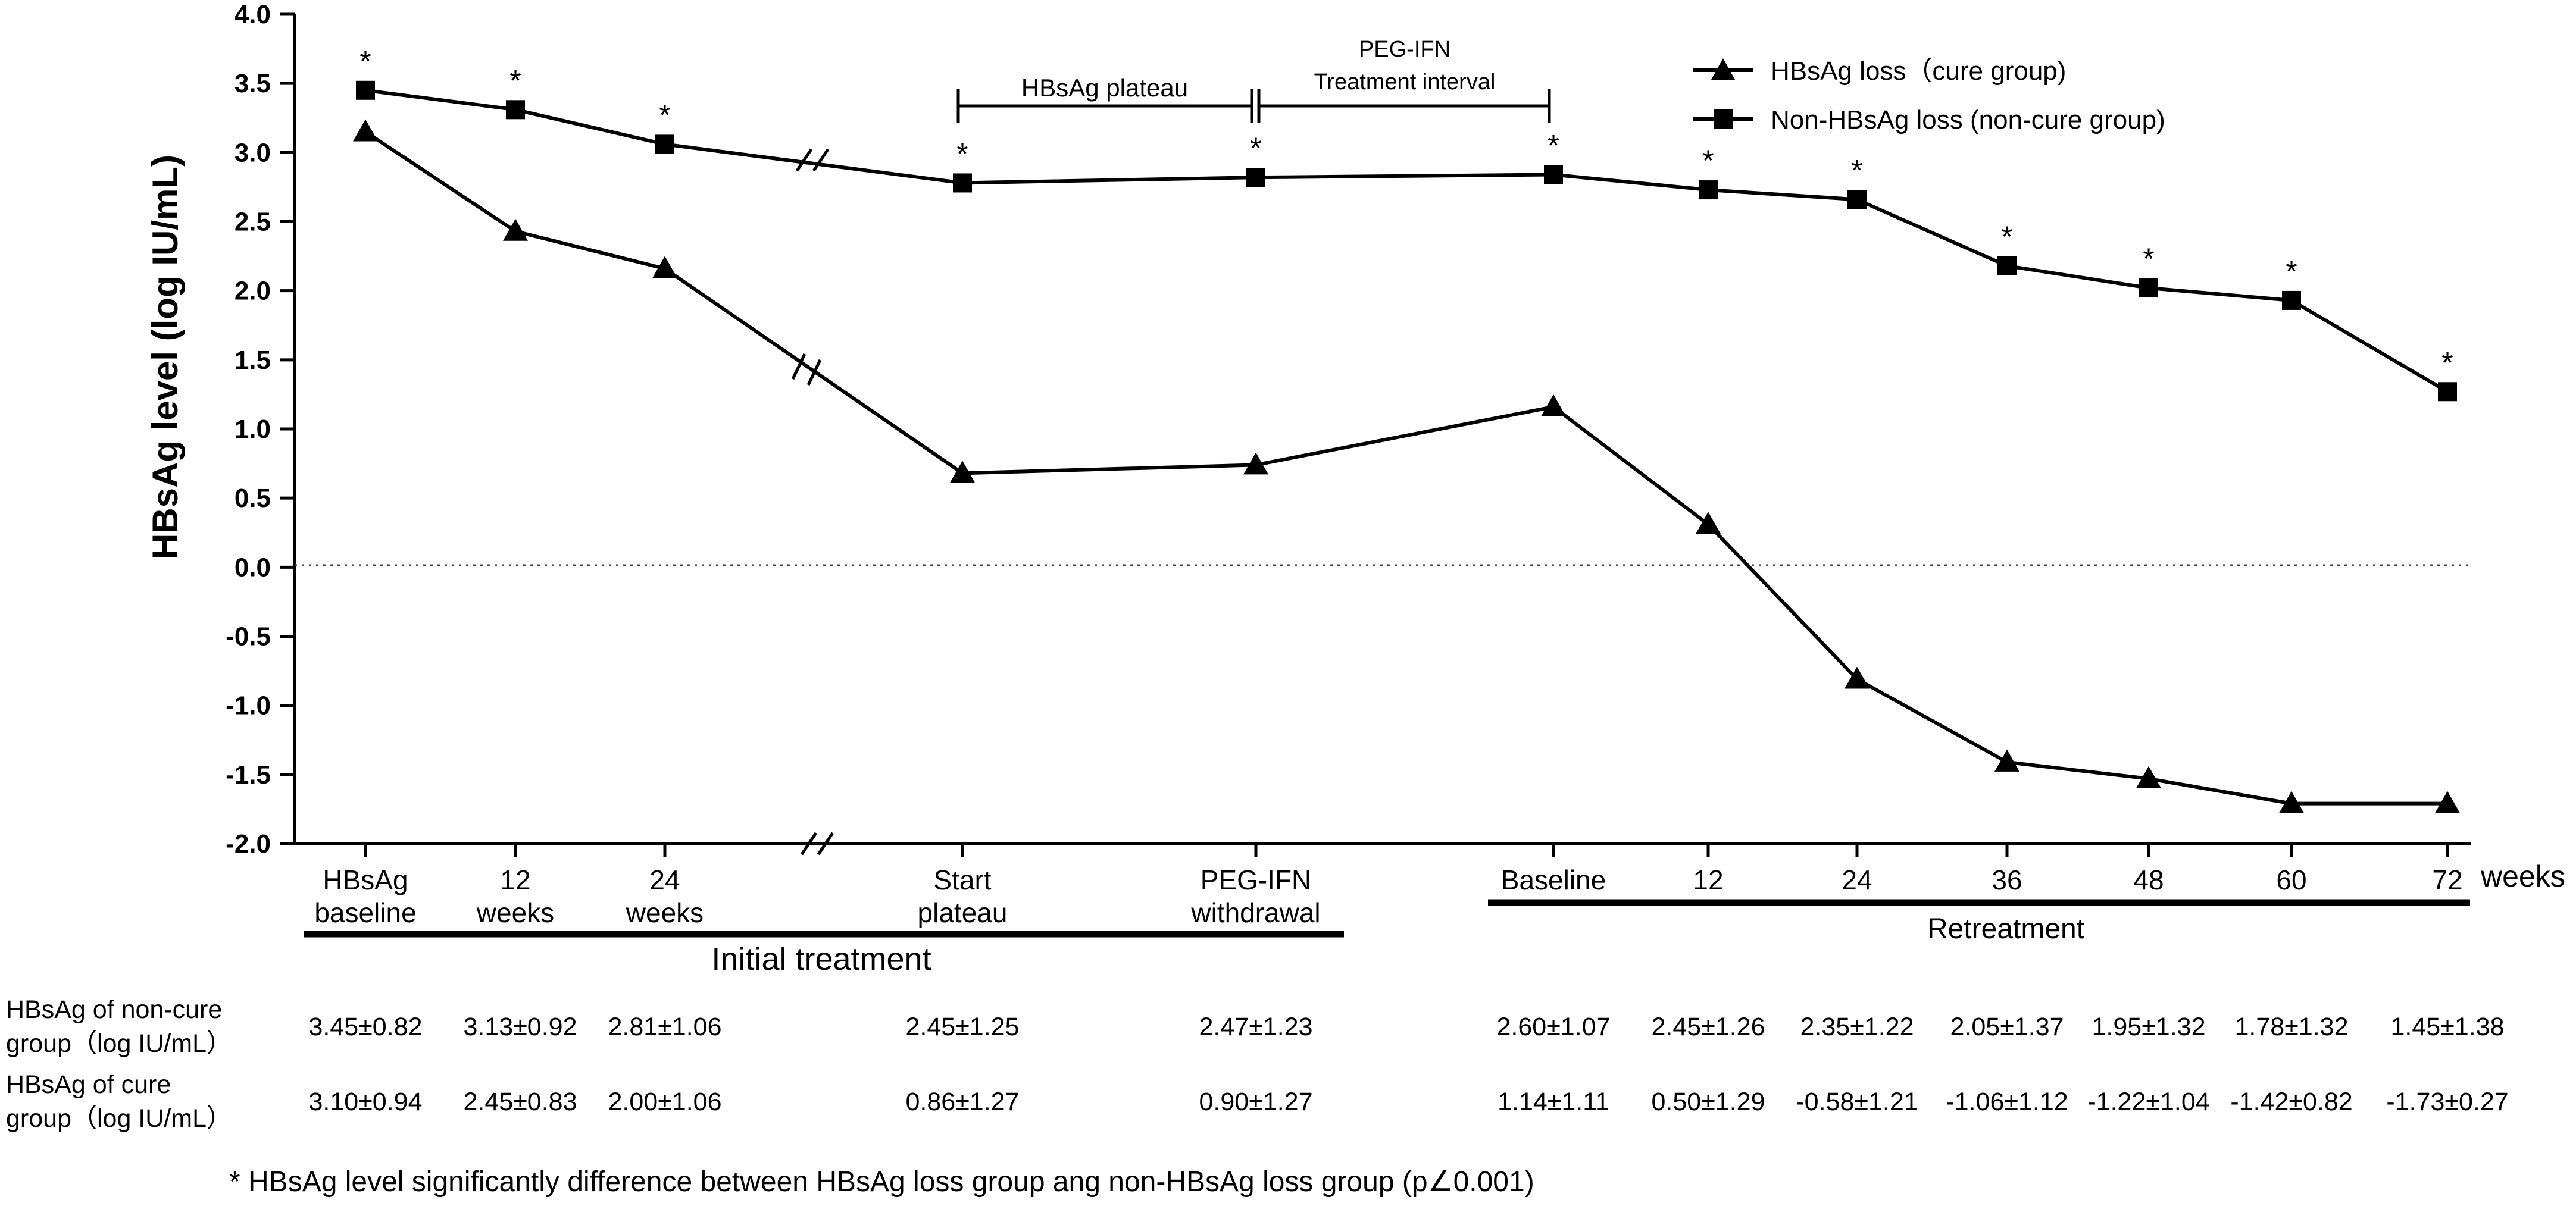  What do you see at coordinates (366, 1102) in the screenshot?
I see `table-cell-cure: 3.10±0.94` at bounding box center [366, 1102].